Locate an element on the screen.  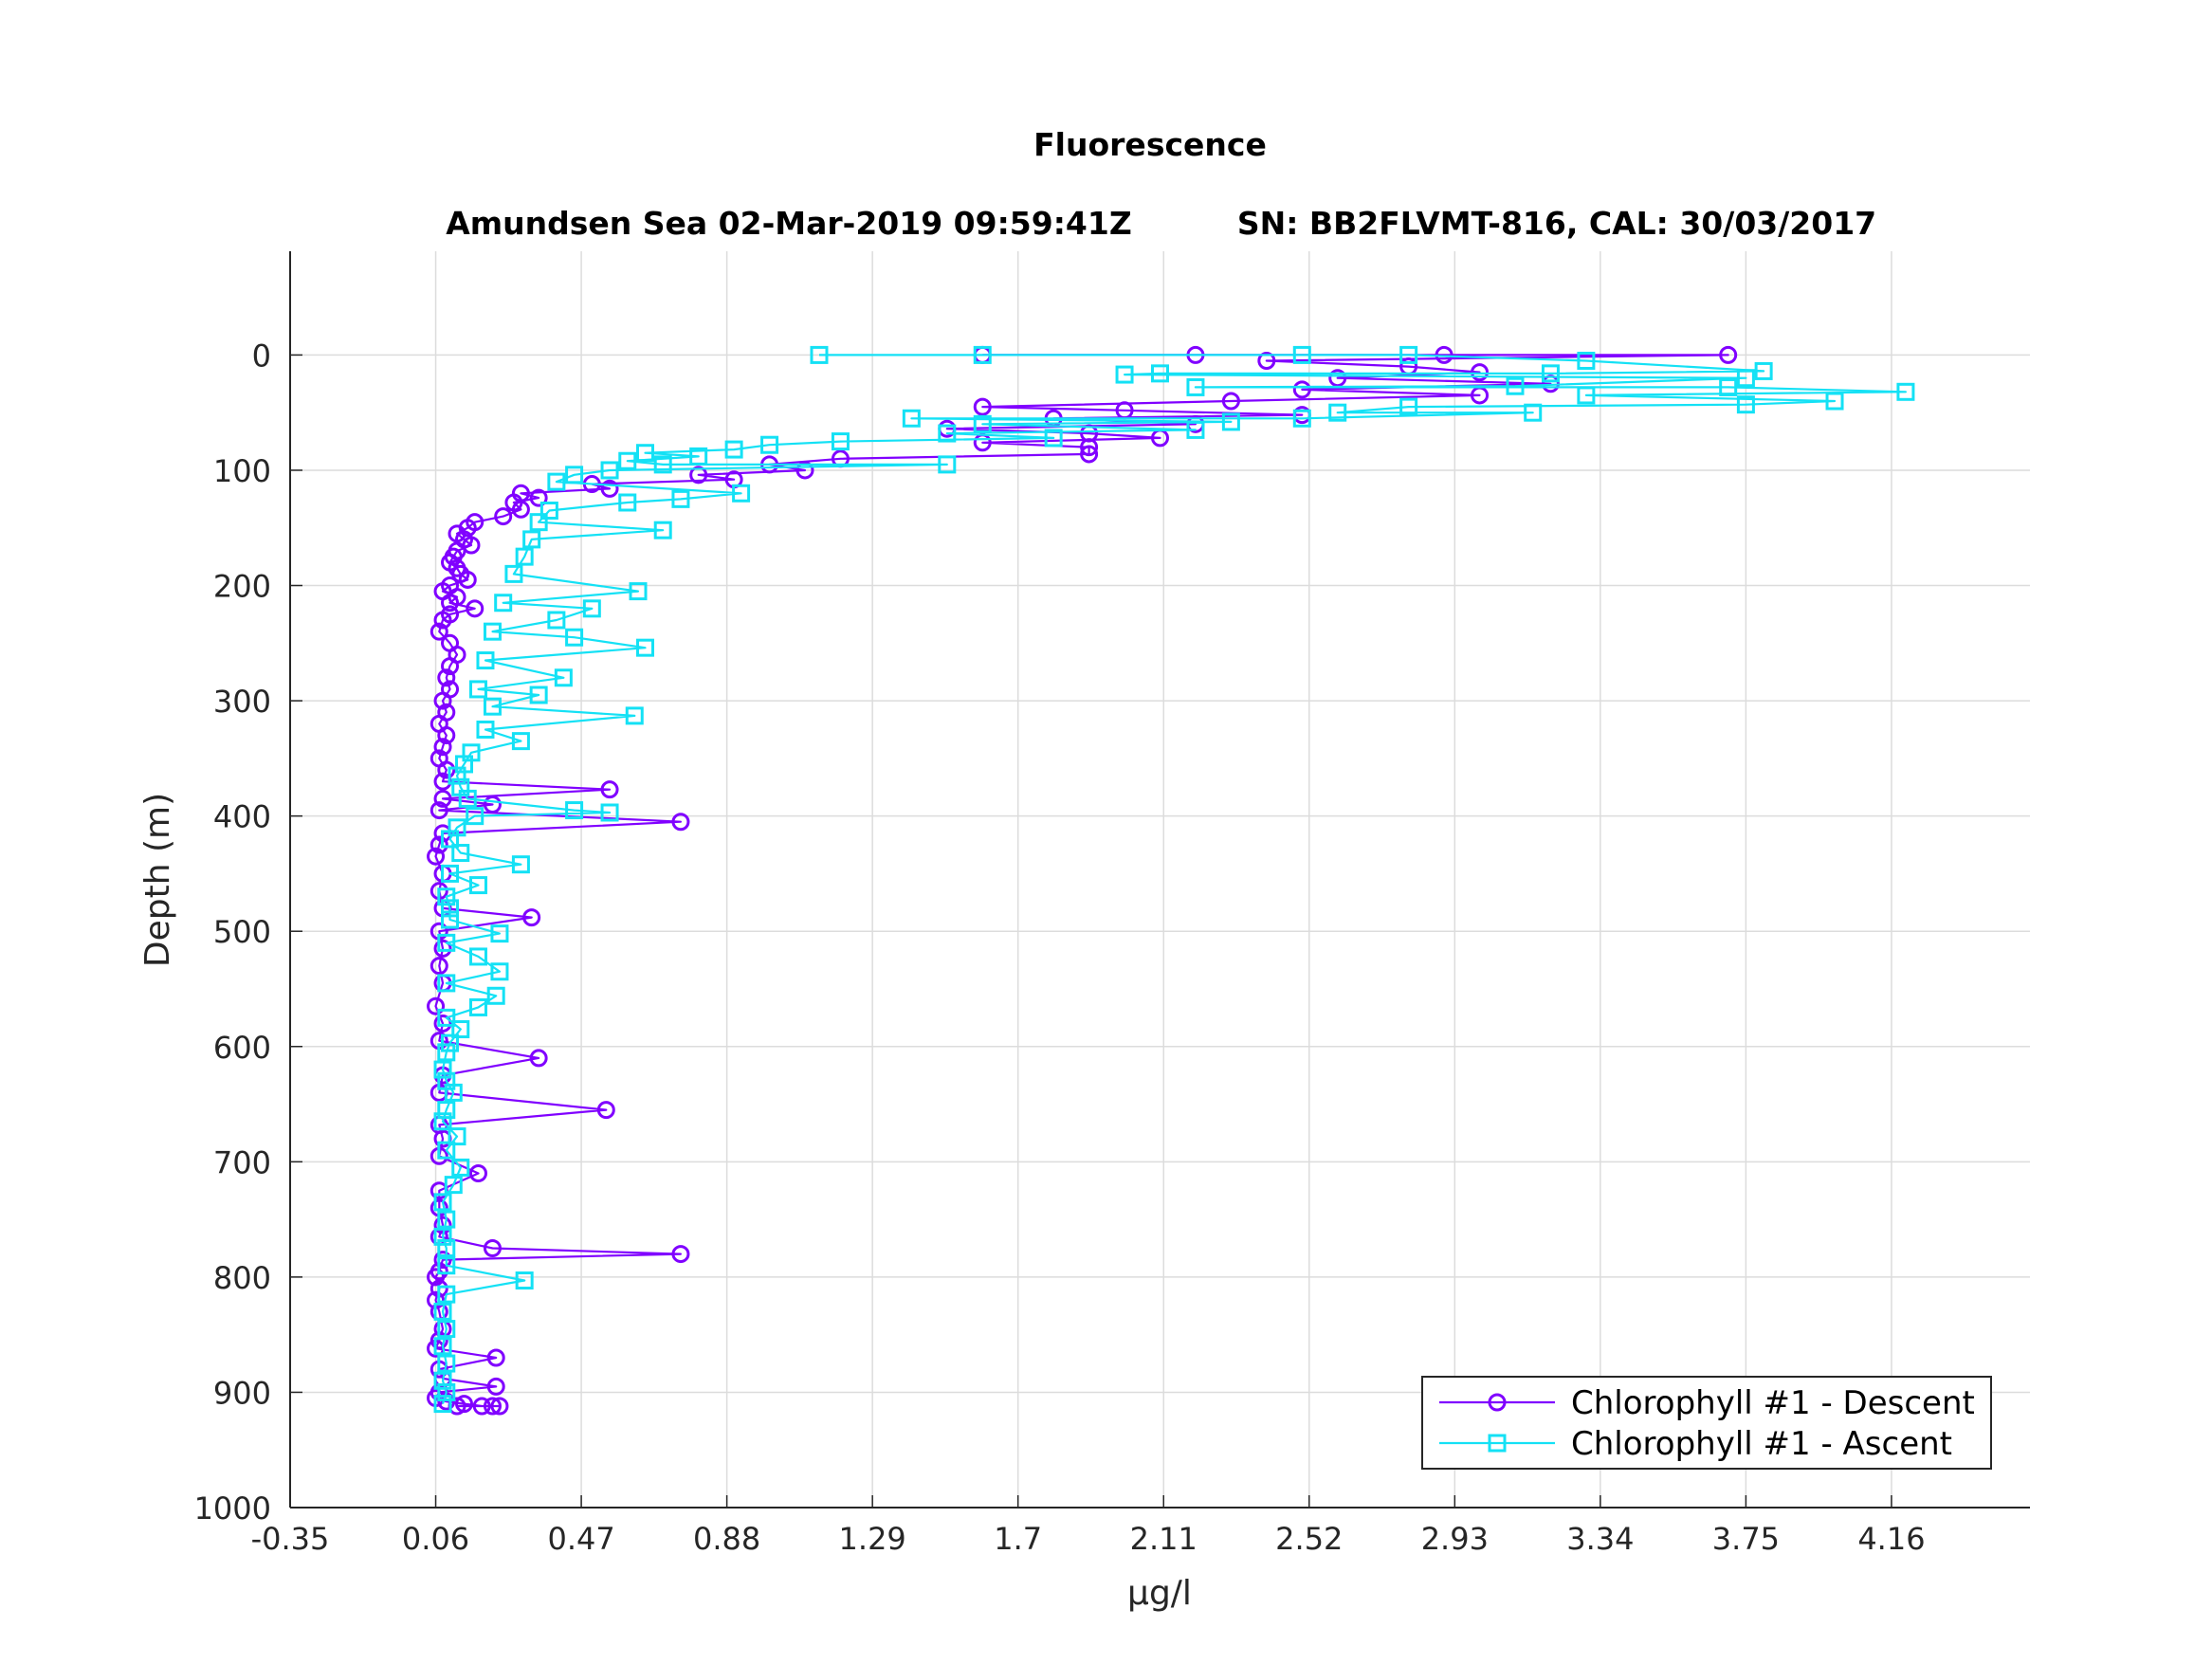
legend-box is located at coordinates (1706, 1423).